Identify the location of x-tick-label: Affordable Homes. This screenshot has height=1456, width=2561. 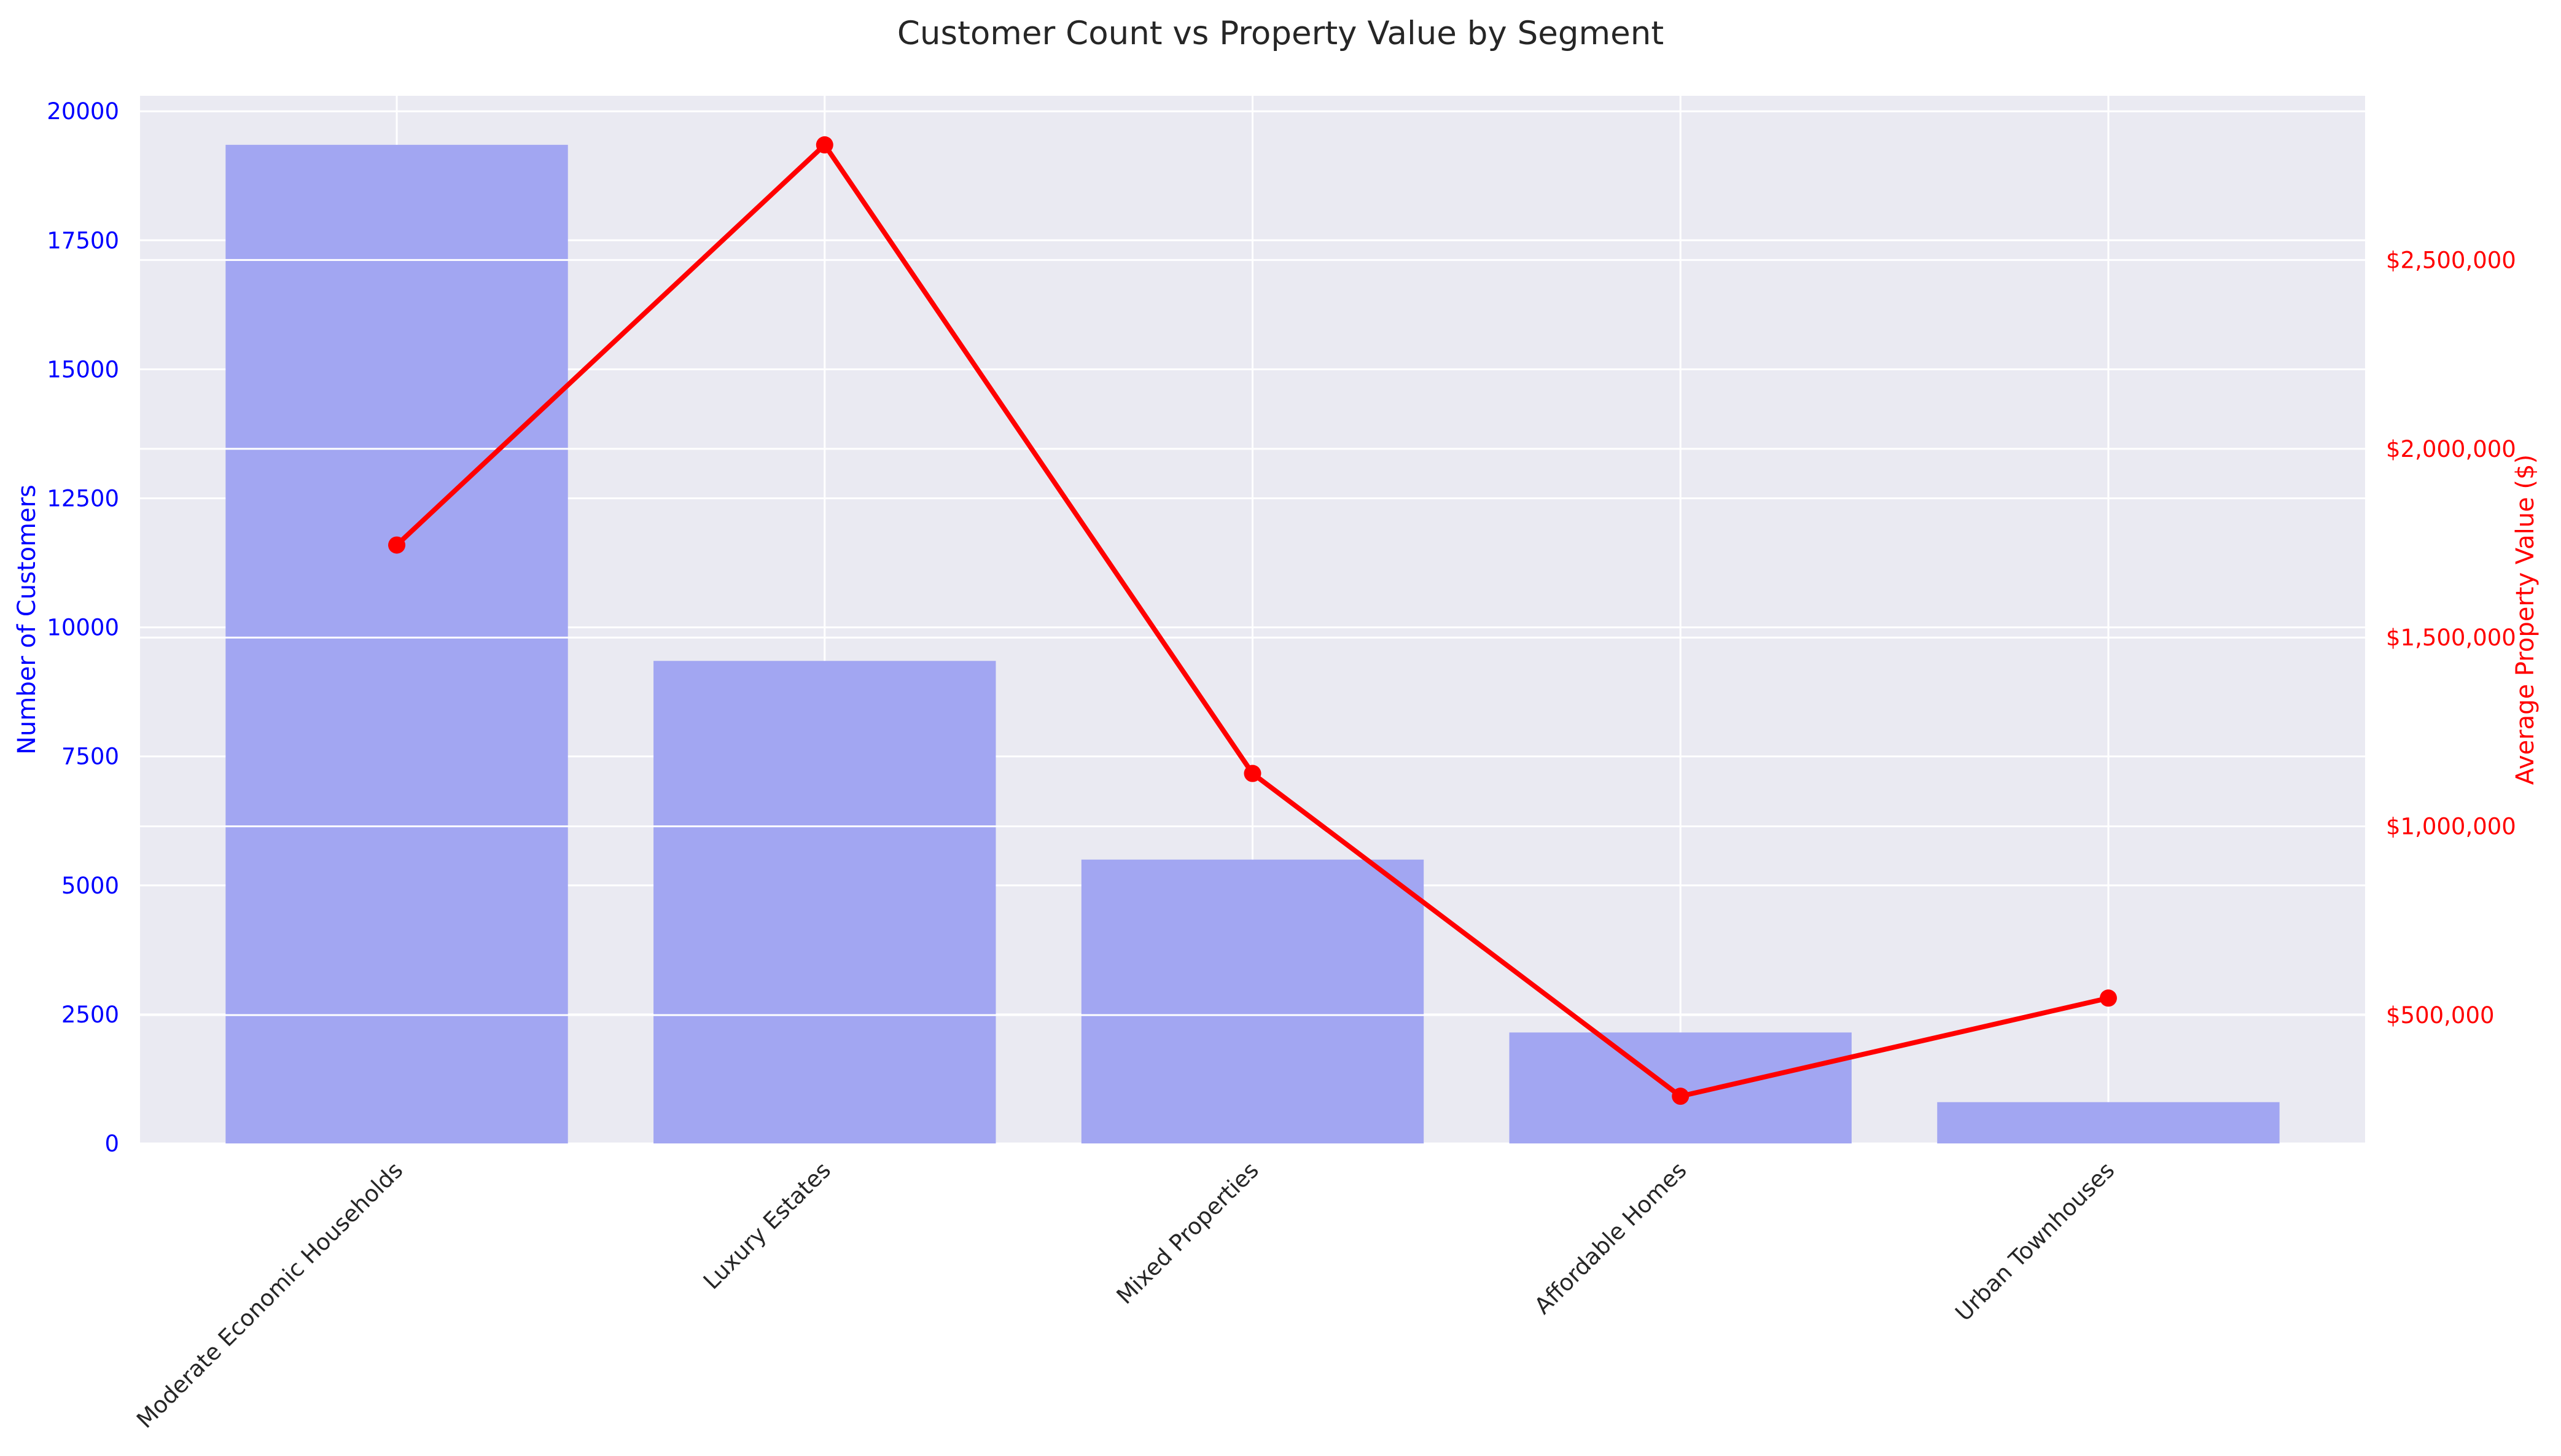
(1610, 1238).